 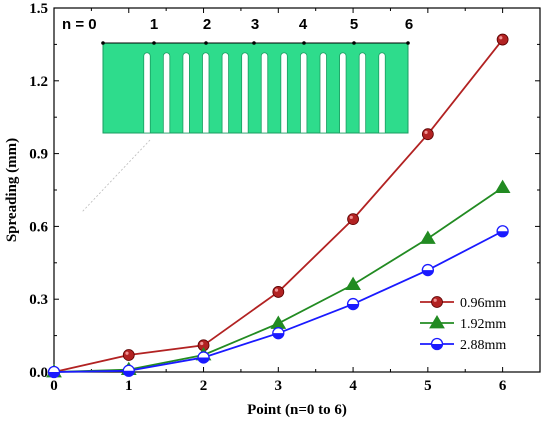 I want to click on legend-label: 1.92mm, so click(x=483, y=324).